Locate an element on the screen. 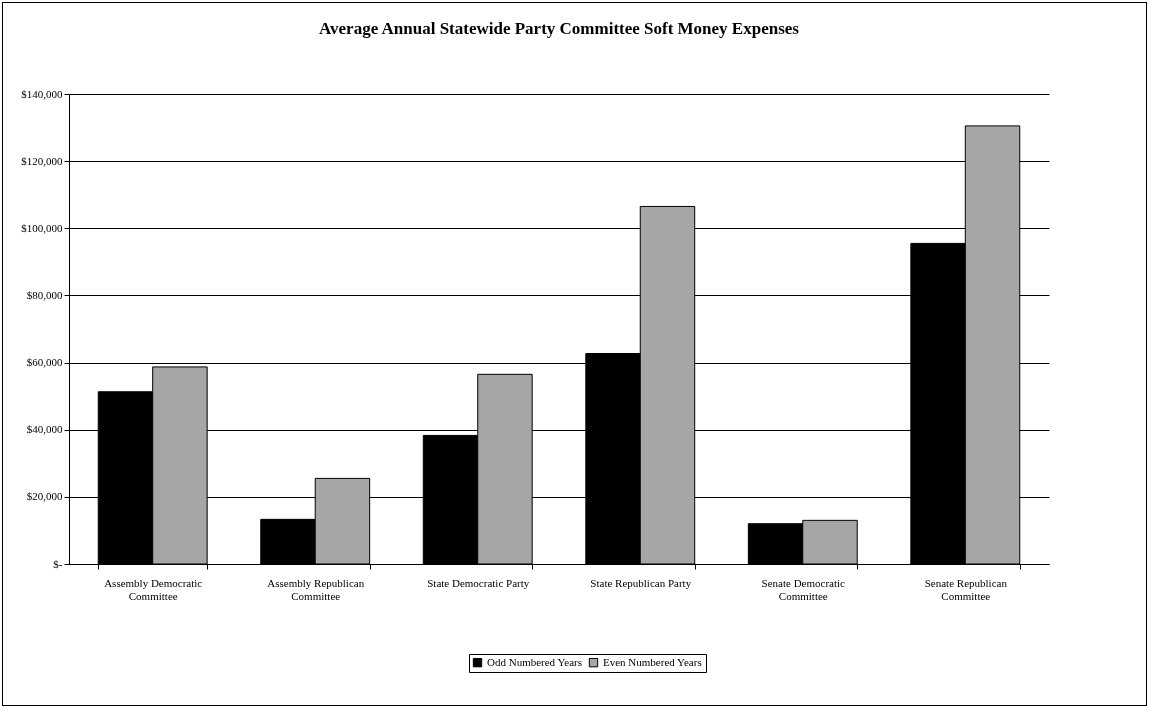 This screenshot has height=710, width=1151. y-tick-label: $140,000 is located at coordinates (42, 93).